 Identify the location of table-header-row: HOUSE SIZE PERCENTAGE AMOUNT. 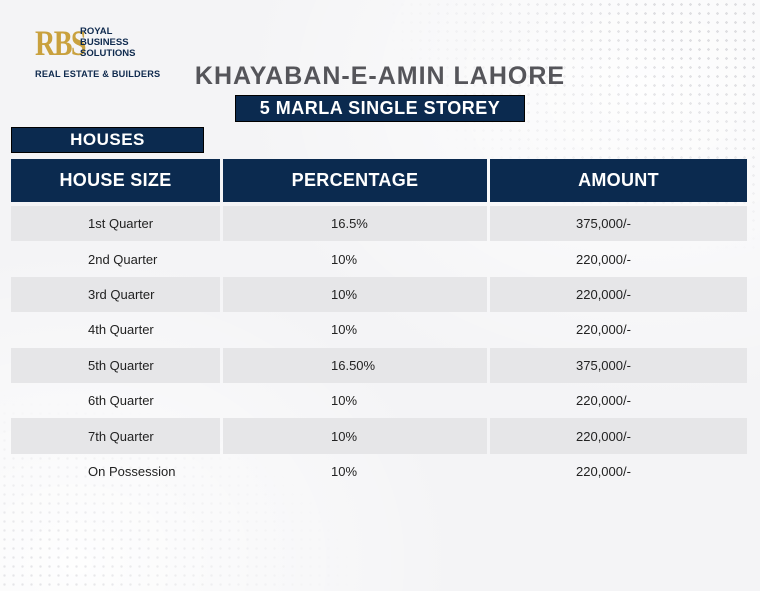
(379, 180).